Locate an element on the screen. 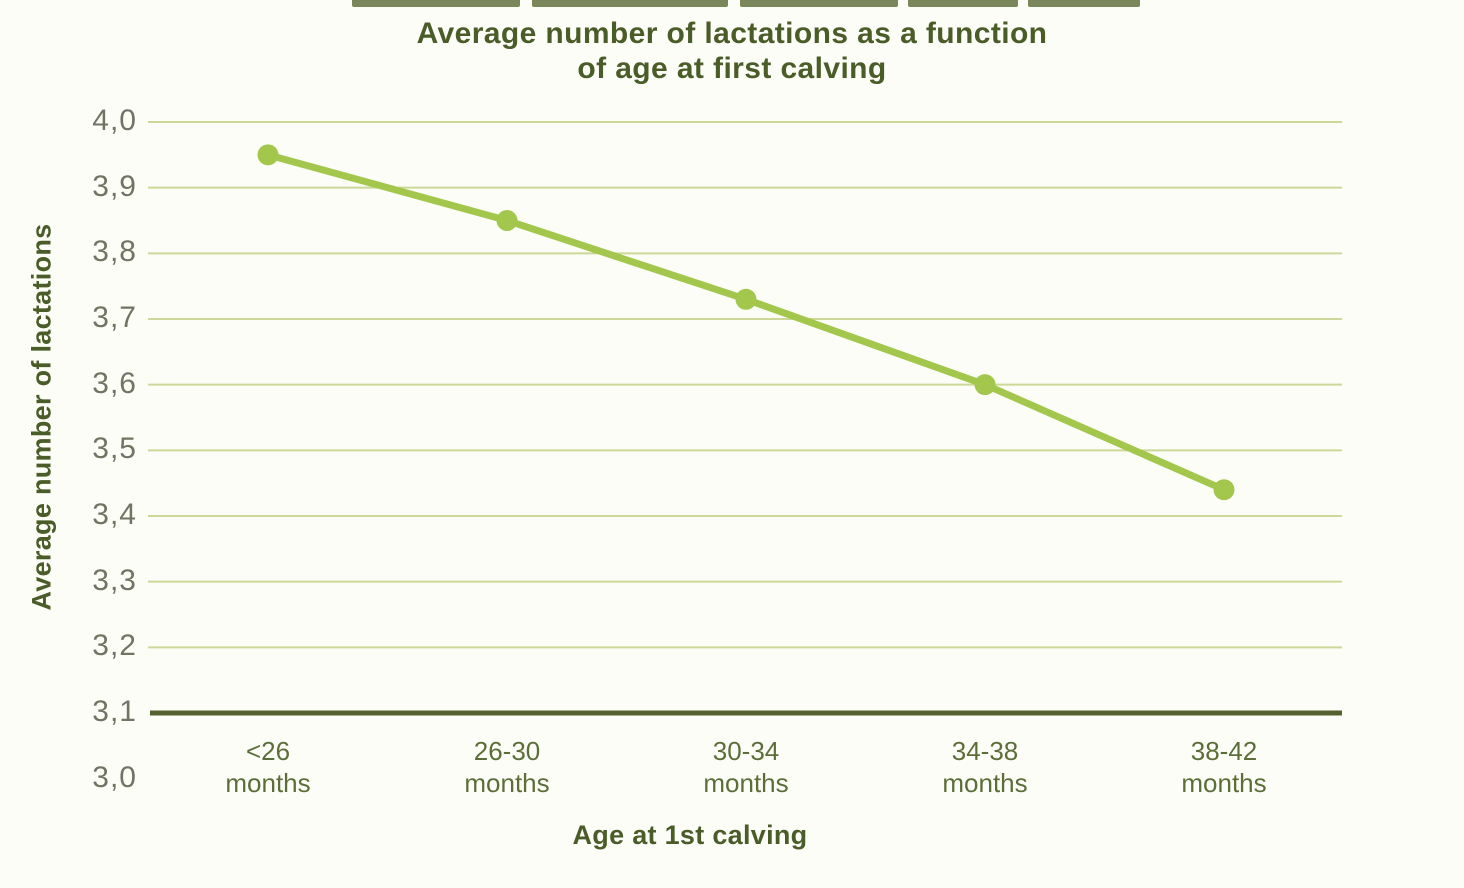  x-tick-label: 26-30 months is located at coordinates (507, 767).